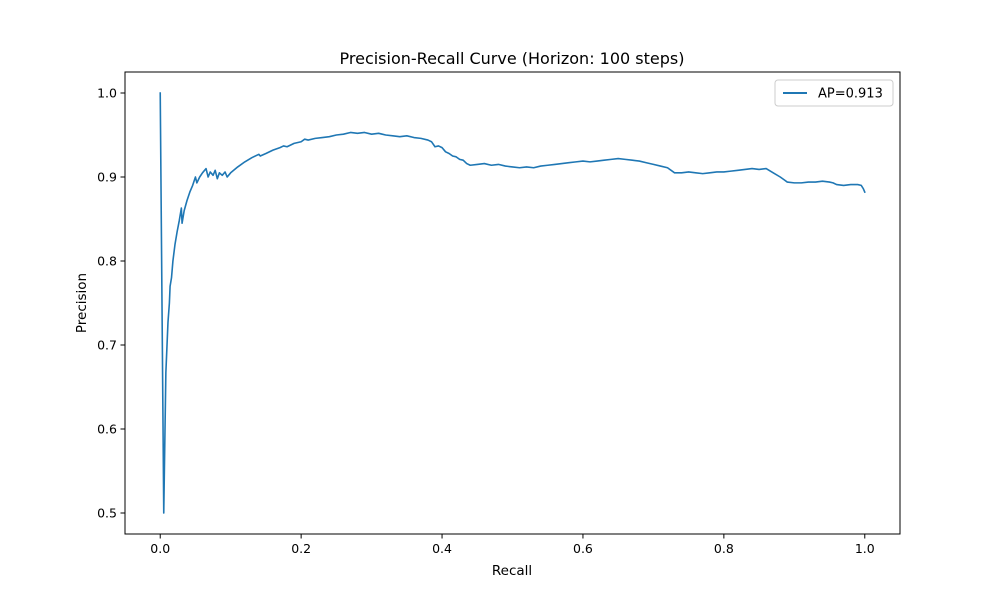  What do you see at coordinates (724, 548) in the screenshot?
I see `x-tick-label: 0.8` at bounding box center [724, 548].